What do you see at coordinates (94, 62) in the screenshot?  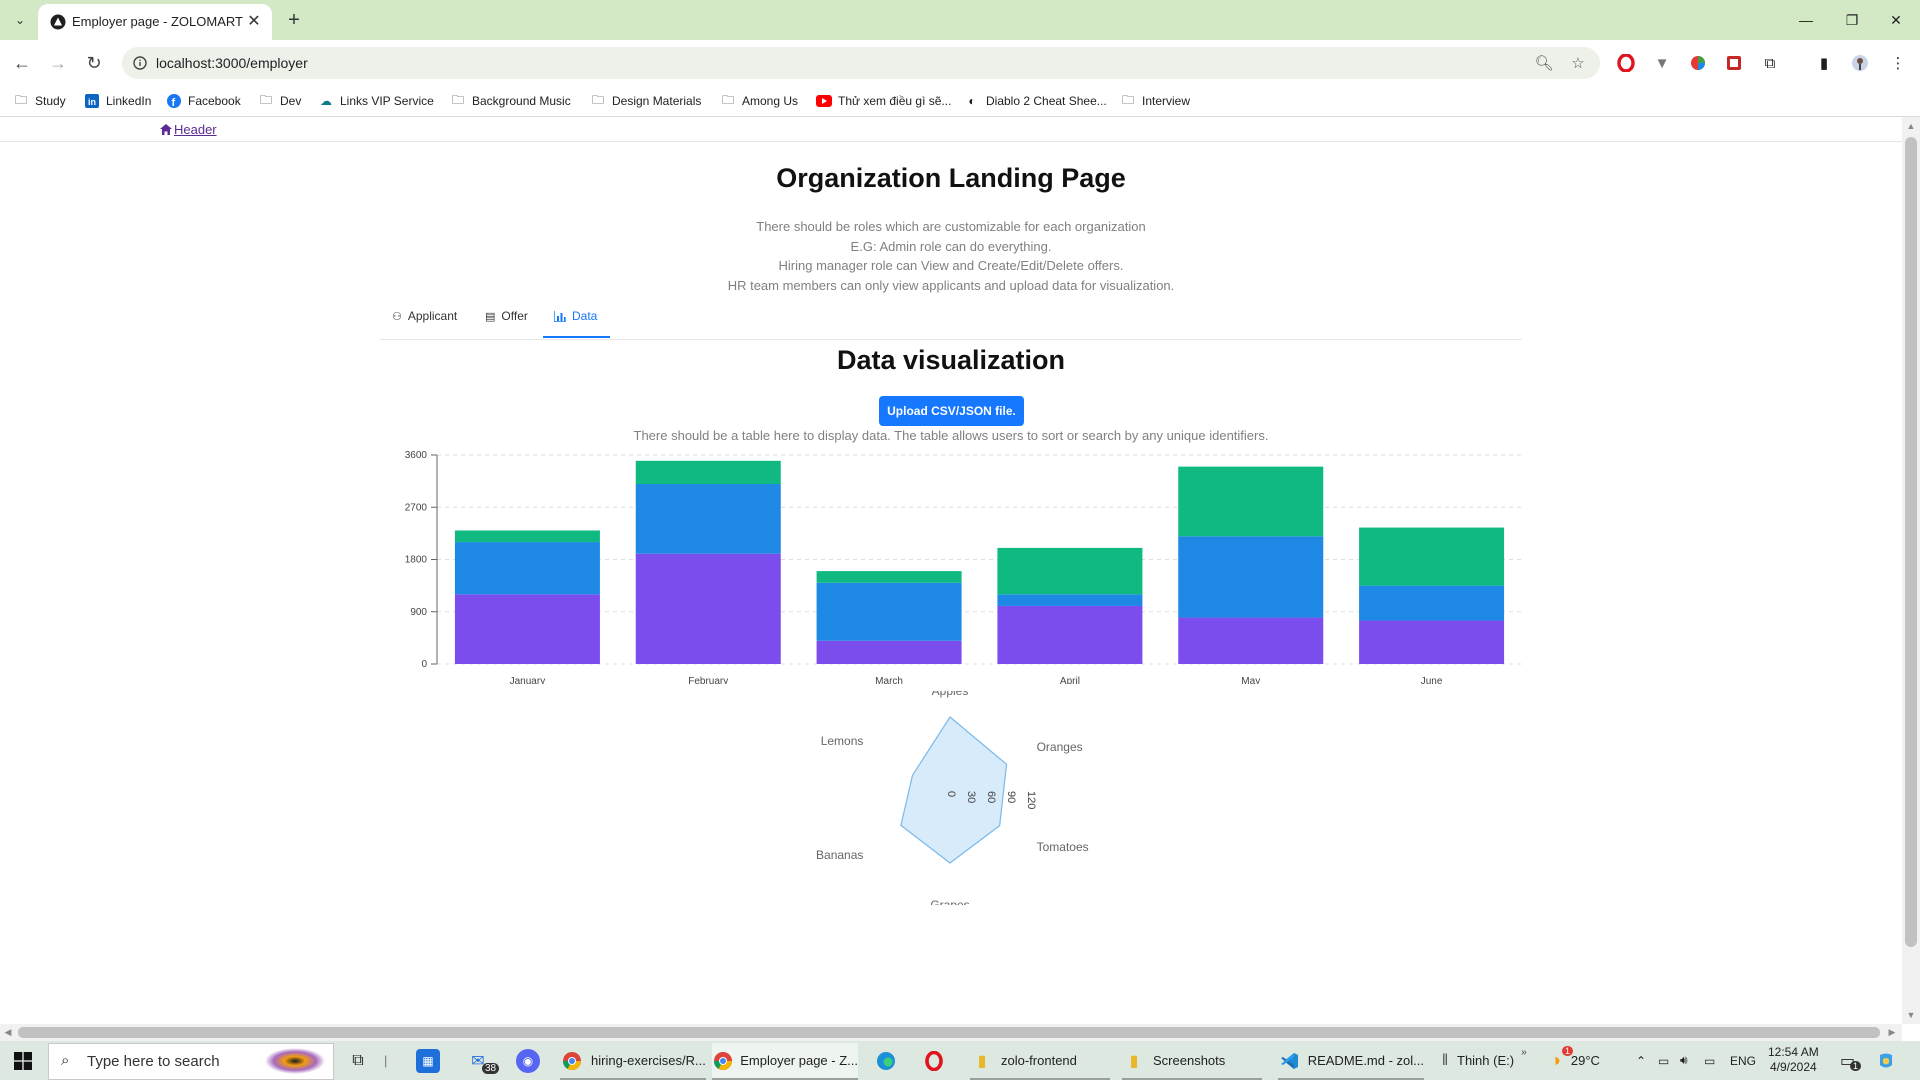 I see `reload-icon: ↻` at bounding box center [94, 62].